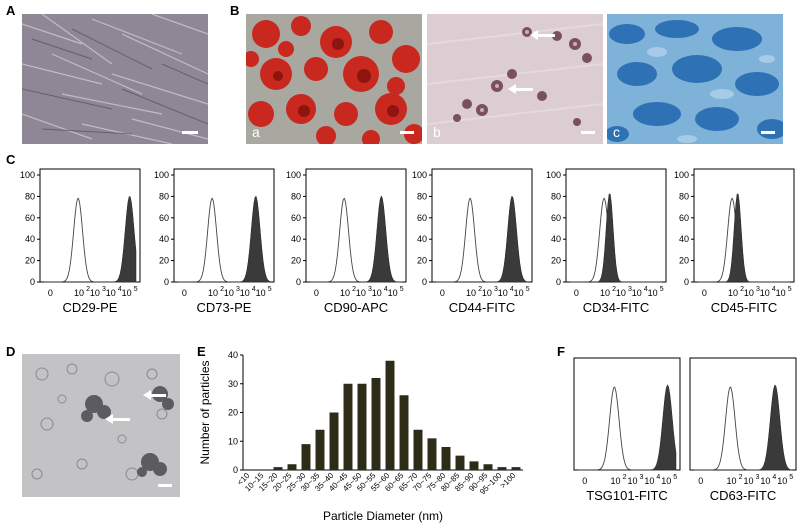 This screenshot has height=529, width=808. What do you see at coordinates (334, 79) in the screenshot?
I see `oil-red-o-stain-image: a` at bounding box center [334, 79].